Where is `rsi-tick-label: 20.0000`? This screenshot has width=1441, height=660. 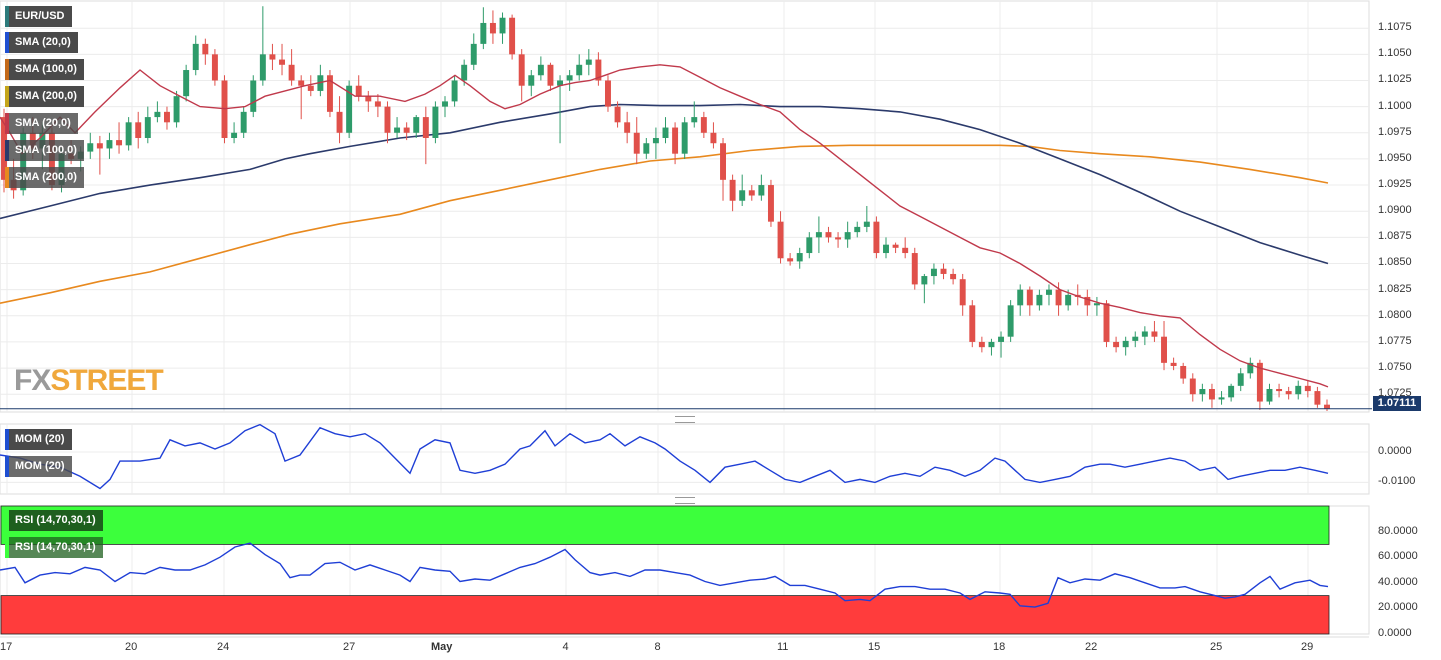
rsi-tick-label: 20.0000 is located at coordinates (1398, 607).